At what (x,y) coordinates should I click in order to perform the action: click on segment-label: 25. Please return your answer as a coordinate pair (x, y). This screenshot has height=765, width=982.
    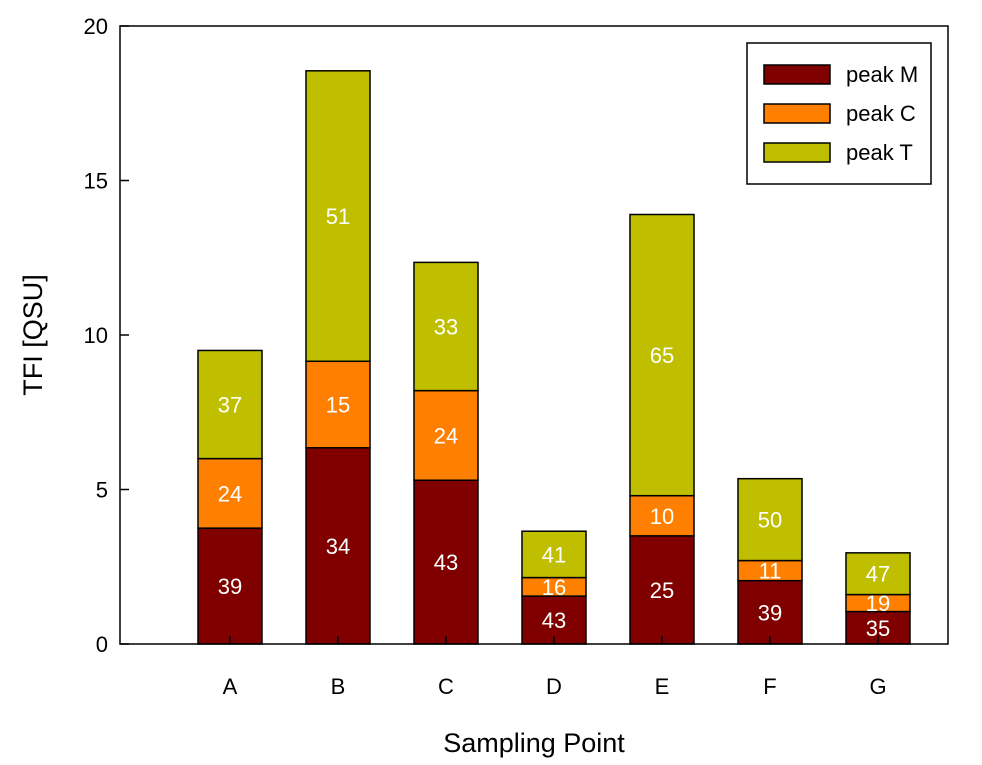
    Looking at the image, I should click on (662, 590).